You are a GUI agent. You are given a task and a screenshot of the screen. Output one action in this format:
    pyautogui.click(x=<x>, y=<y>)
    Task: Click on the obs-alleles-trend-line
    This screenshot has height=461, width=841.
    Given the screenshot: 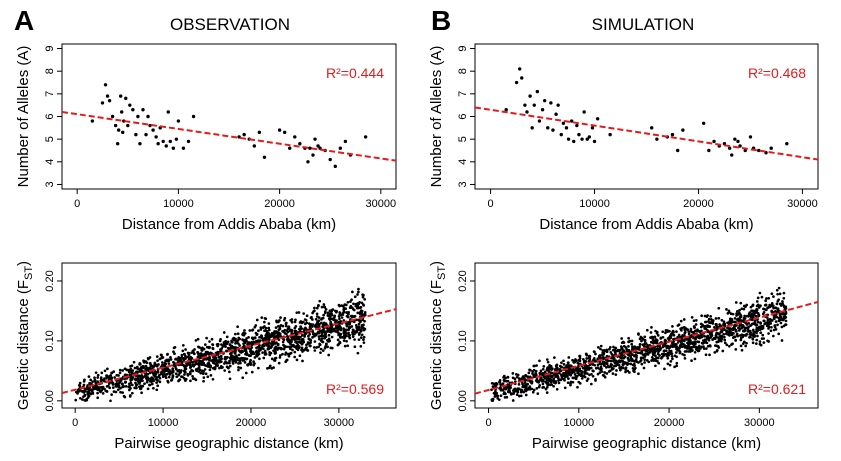 What is the action you would take?
    pyautogui.click(x=229, y=136)
    